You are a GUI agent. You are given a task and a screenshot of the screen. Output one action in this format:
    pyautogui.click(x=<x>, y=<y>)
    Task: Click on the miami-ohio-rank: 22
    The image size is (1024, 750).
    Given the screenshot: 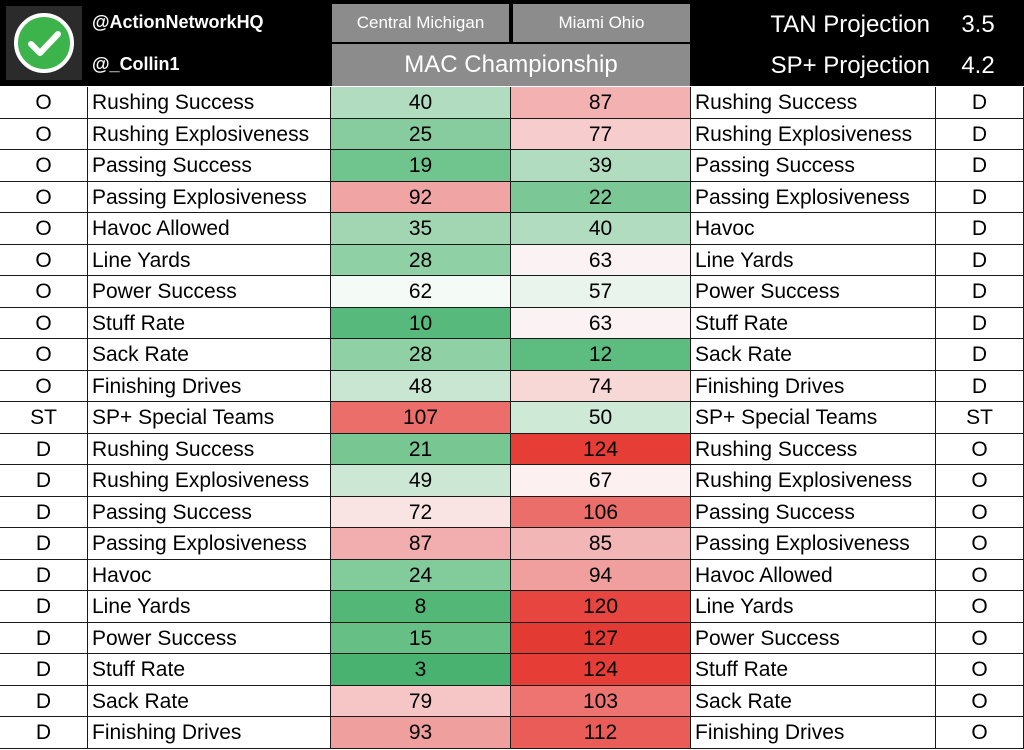 What is the action you would take?
    pyautogui.click(x=601, y=197)
    